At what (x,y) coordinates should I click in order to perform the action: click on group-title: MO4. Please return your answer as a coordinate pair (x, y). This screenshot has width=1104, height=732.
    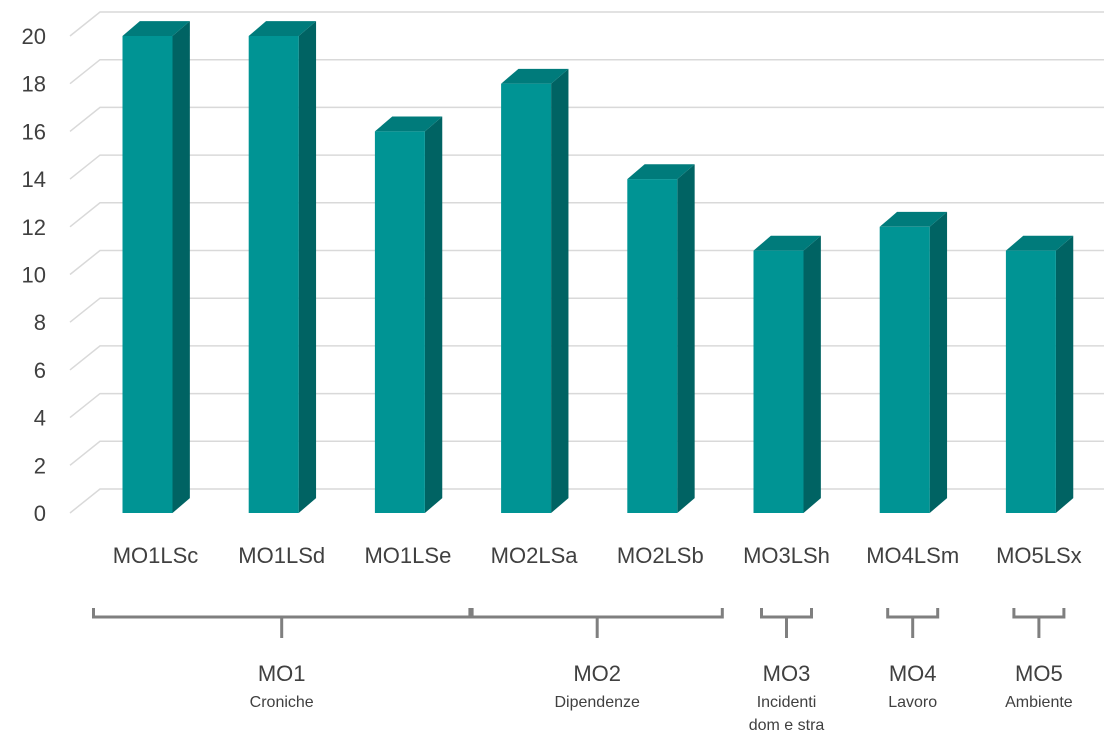
    Looking at the image, I should click on (913, 673).